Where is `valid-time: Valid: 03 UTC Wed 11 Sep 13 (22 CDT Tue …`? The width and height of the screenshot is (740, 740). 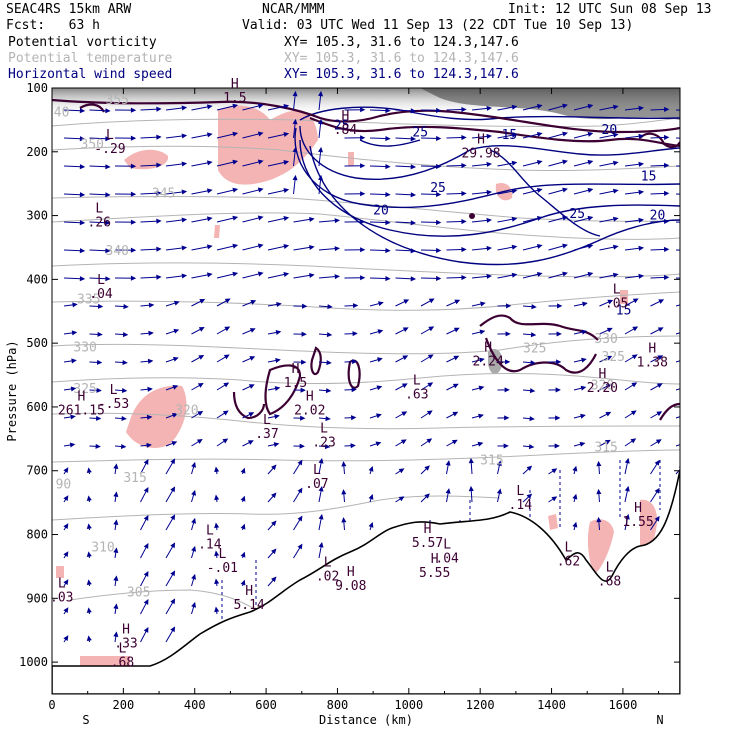 valid-time: Valid: 03 UTC Wed 11 Sep 13 (22 CDT Tue … is located at coordinates (438, 25).